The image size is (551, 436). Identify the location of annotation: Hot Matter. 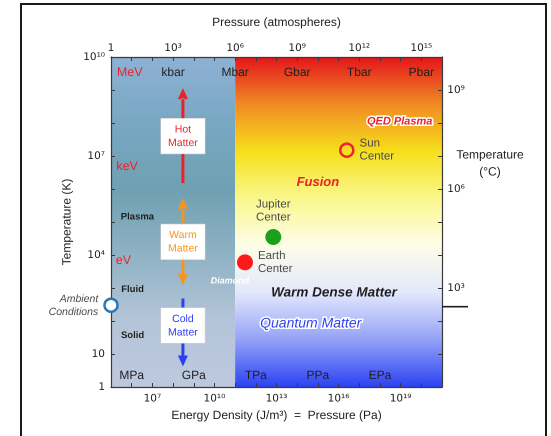
(183, 136).